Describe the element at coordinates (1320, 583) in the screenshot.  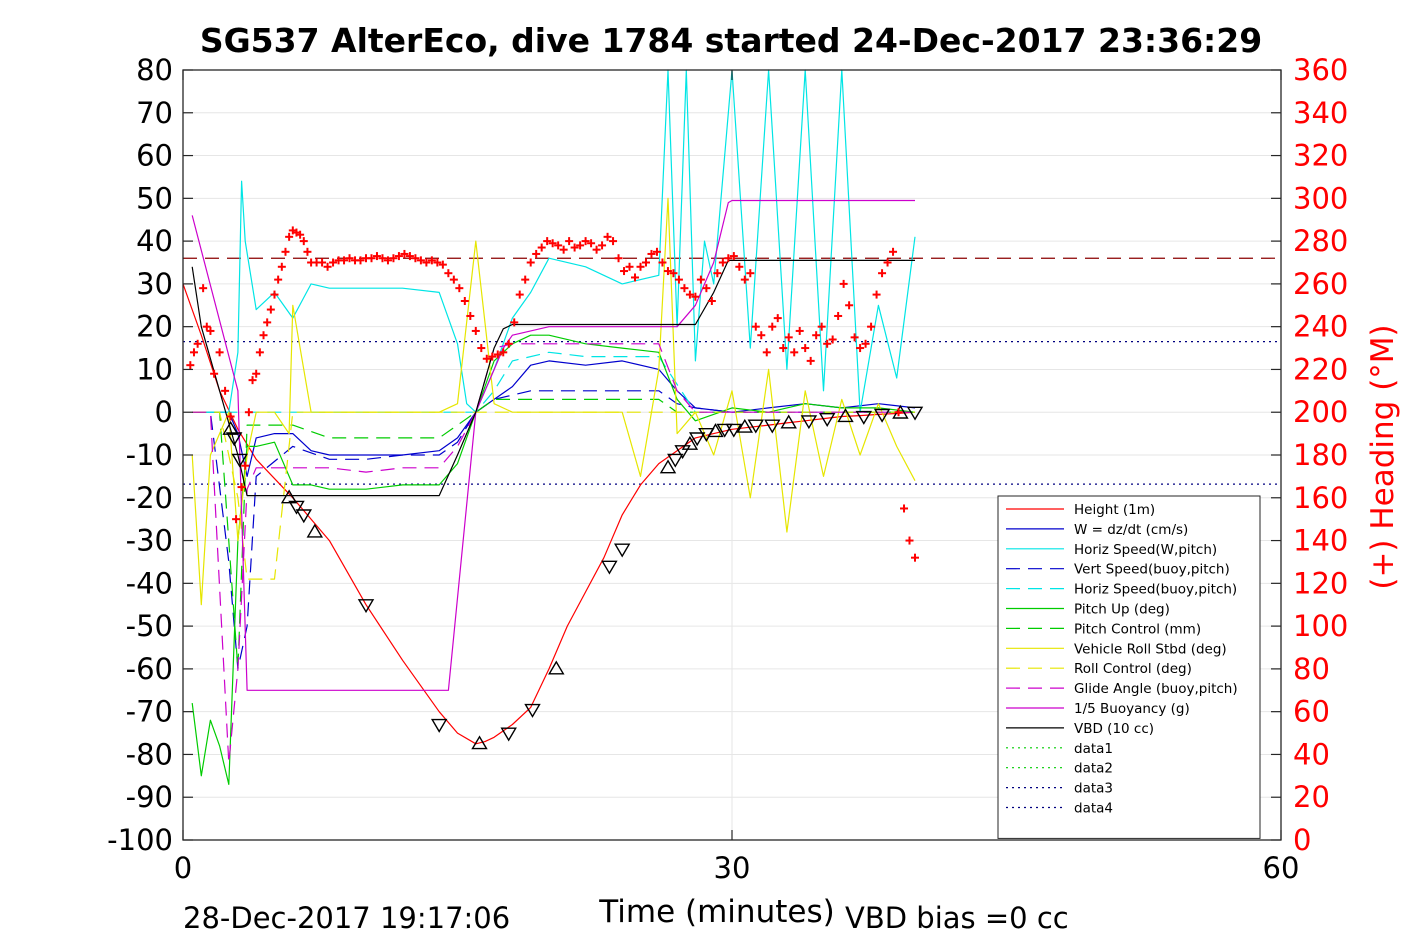
I see `y2-tick-label: 120` at that location.